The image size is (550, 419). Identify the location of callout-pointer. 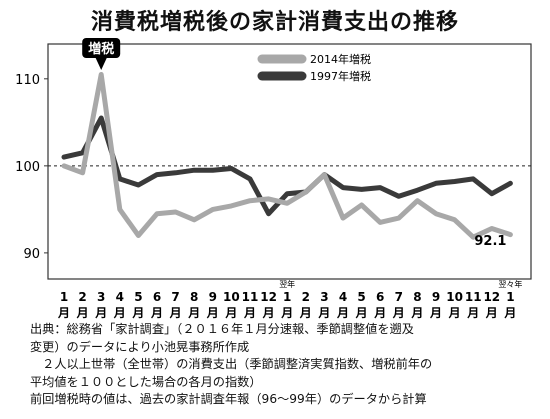
(101, 63).